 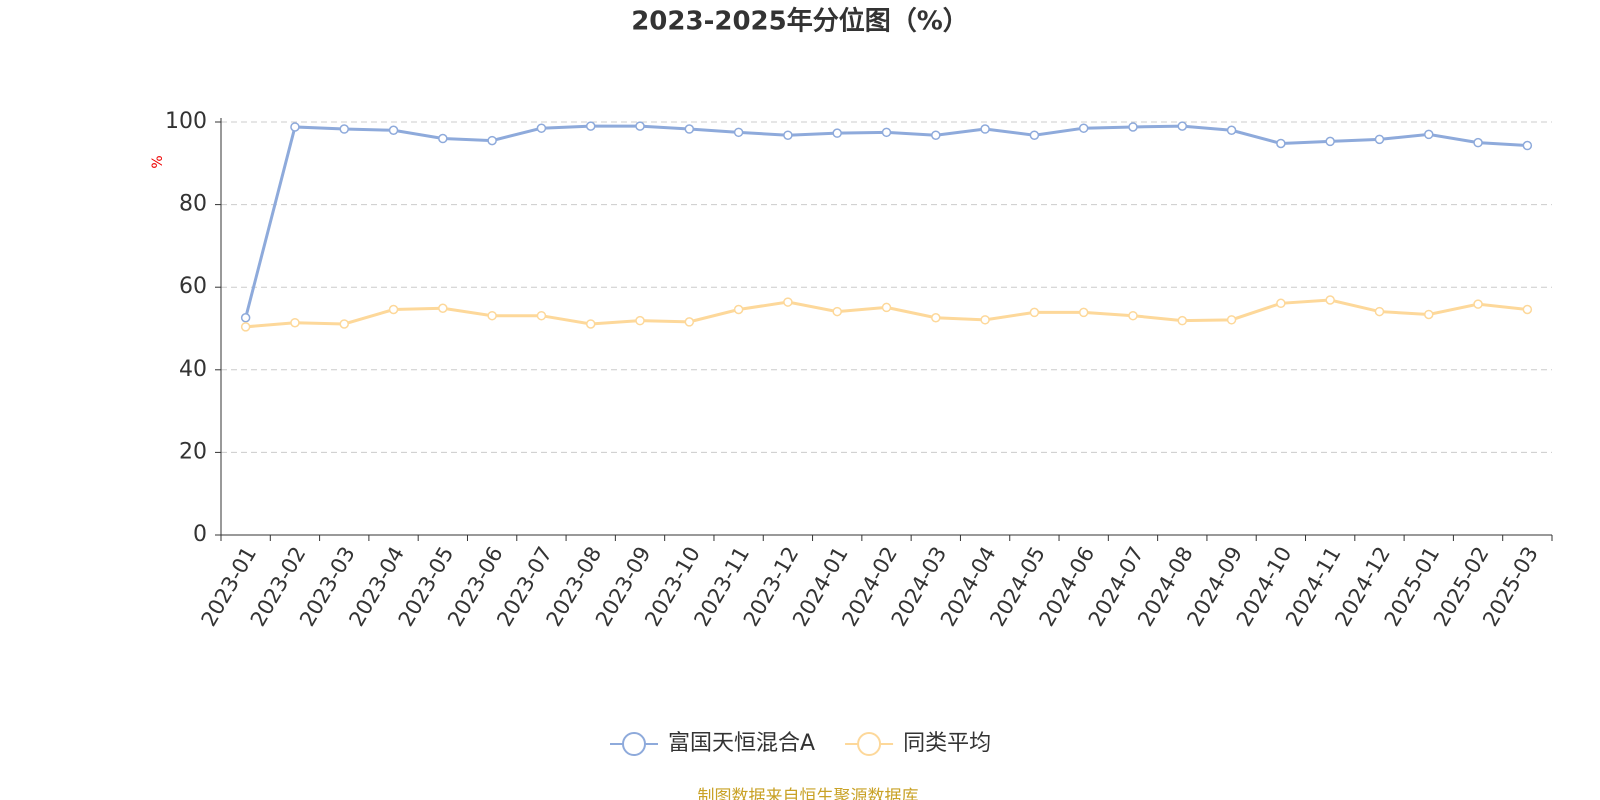 I want to click on source-note: 制图数据来自恒生聚源数据库, so click(x=808, y=793).